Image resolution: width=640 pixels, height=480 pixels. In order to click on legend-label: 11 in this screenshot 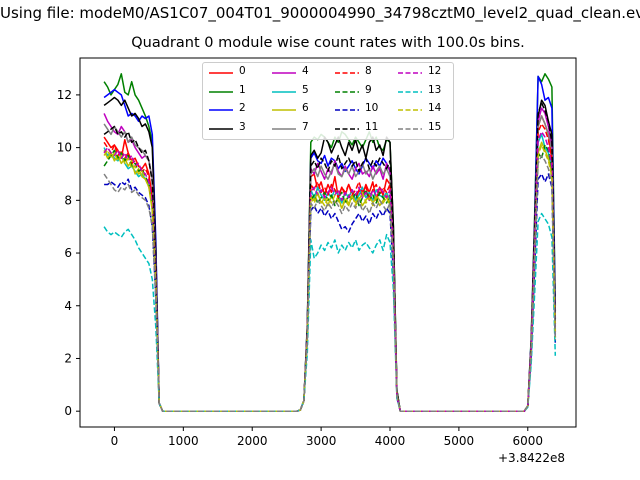, I will do `click(372, 126)`.